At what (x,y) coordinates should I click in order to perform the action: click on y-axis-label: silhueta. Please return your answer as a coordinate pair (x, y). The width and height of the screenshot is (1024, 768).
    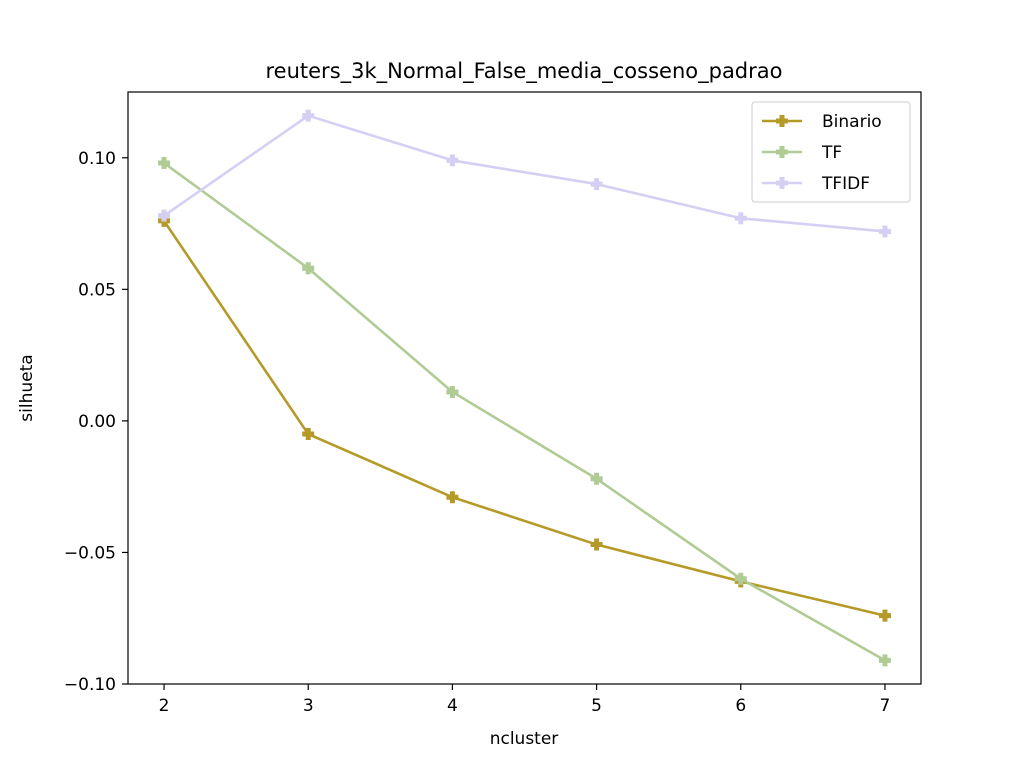
    Looking at the image, I should click on (27, 387).